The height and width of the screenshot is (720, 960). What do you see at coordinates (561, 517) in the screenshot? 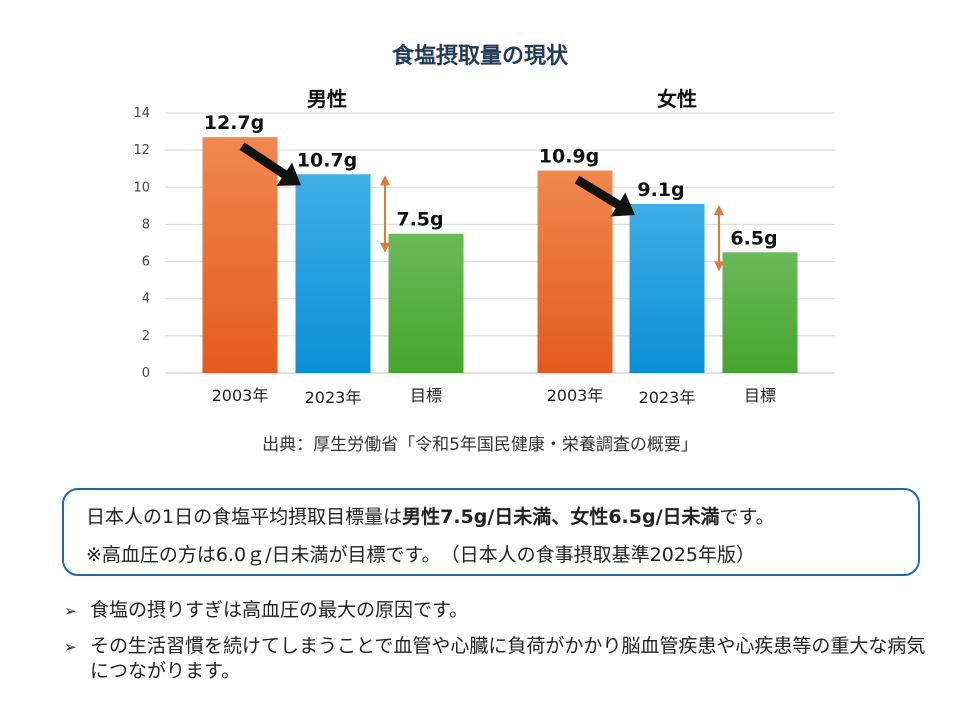
I see `info-text-comma: 、` at bounding box center [561, 517].